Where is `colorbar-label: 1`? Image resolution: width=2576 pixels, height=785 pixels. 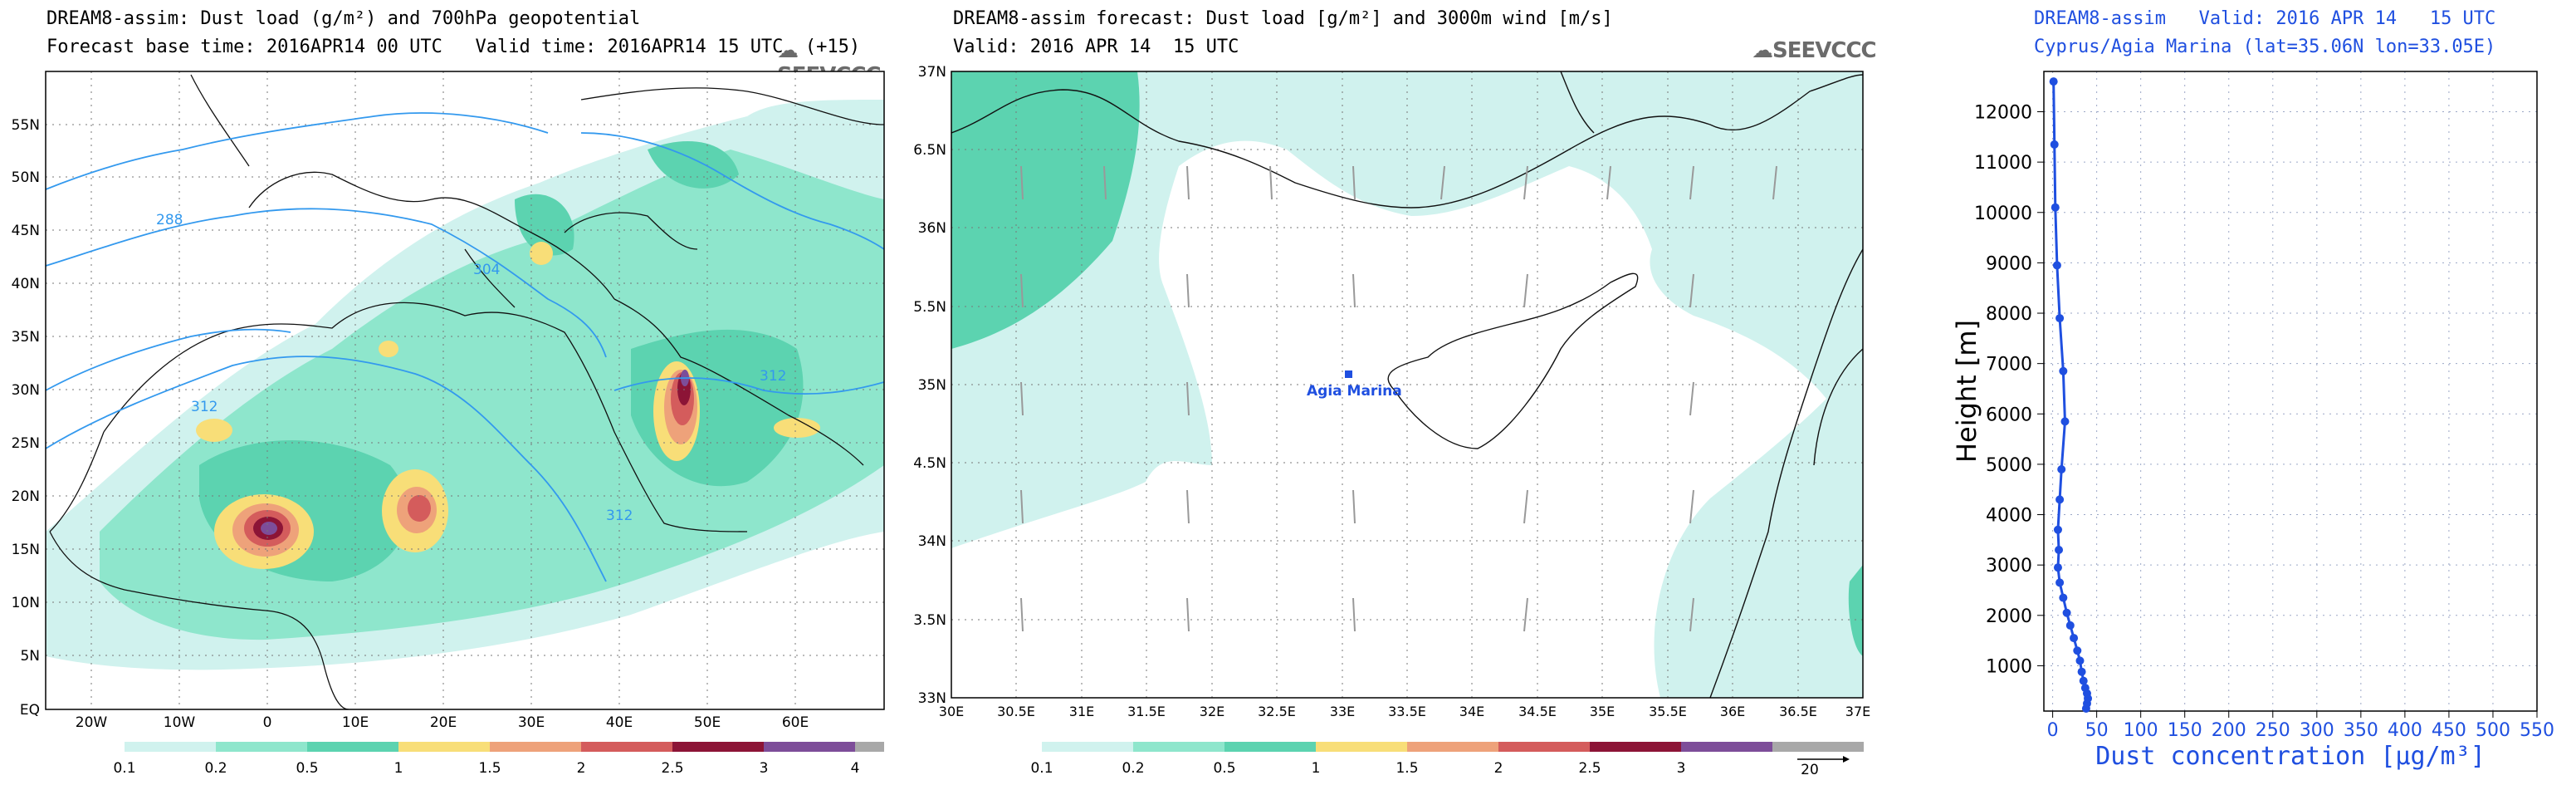 colorbar-label: 1 is located at coordinates (1316, 768).